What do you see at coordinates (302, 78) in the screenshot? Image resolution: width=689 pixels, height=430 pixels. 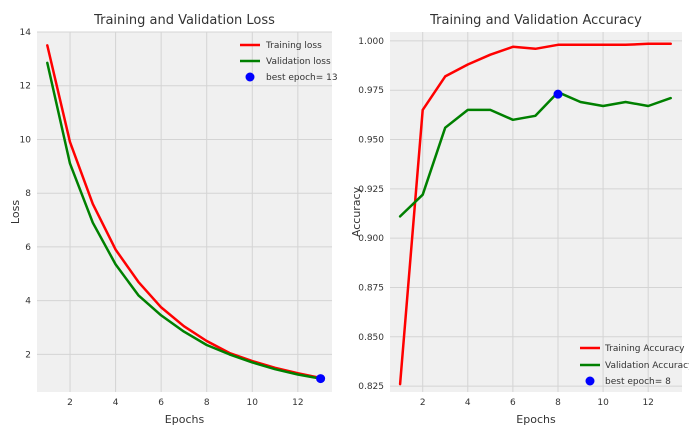 I see `loss-legend-label-best-epoch: best epoch= 13` at bounding box center [302, 78].